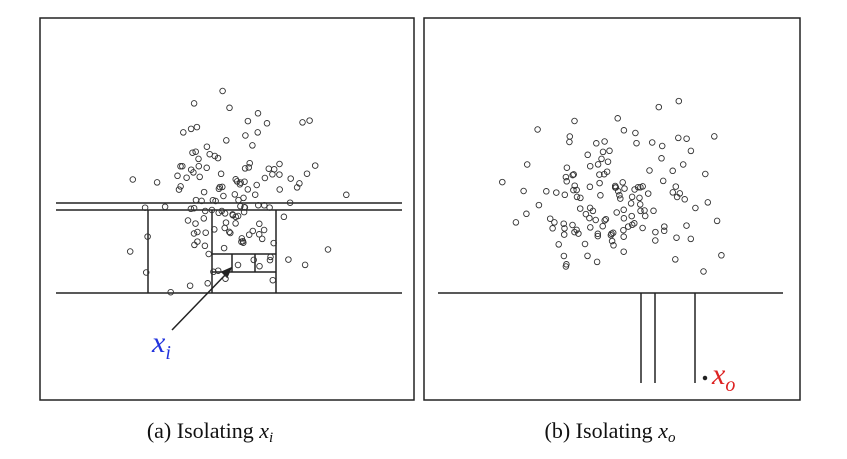 The height and width of the screenshot is (459, 847). Describe the element at coordinates (610, 432) in the screenshot. I see `caption: (b) Isolating xo` at that location.